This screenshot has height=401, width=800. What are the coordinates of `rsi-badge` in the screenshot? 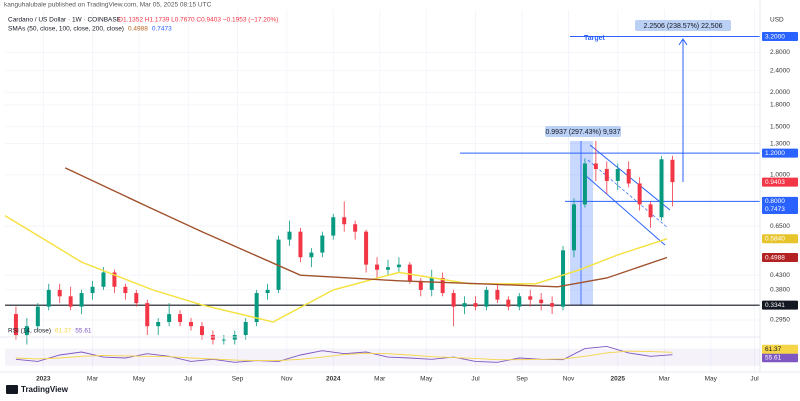 It's located at (780, 358).